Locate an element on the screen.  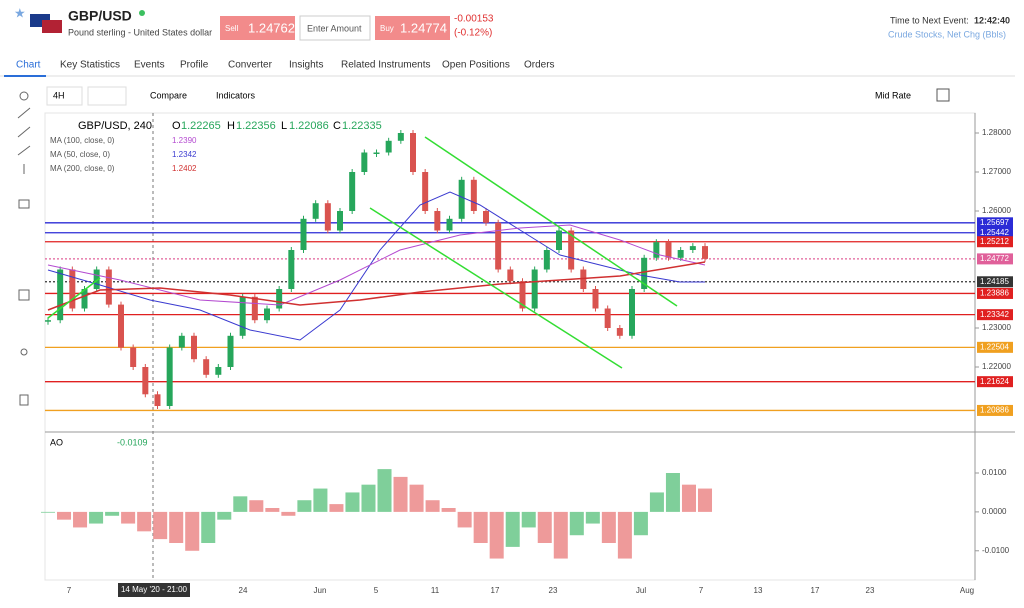
star: ★ is located at coordinates (20, 12).